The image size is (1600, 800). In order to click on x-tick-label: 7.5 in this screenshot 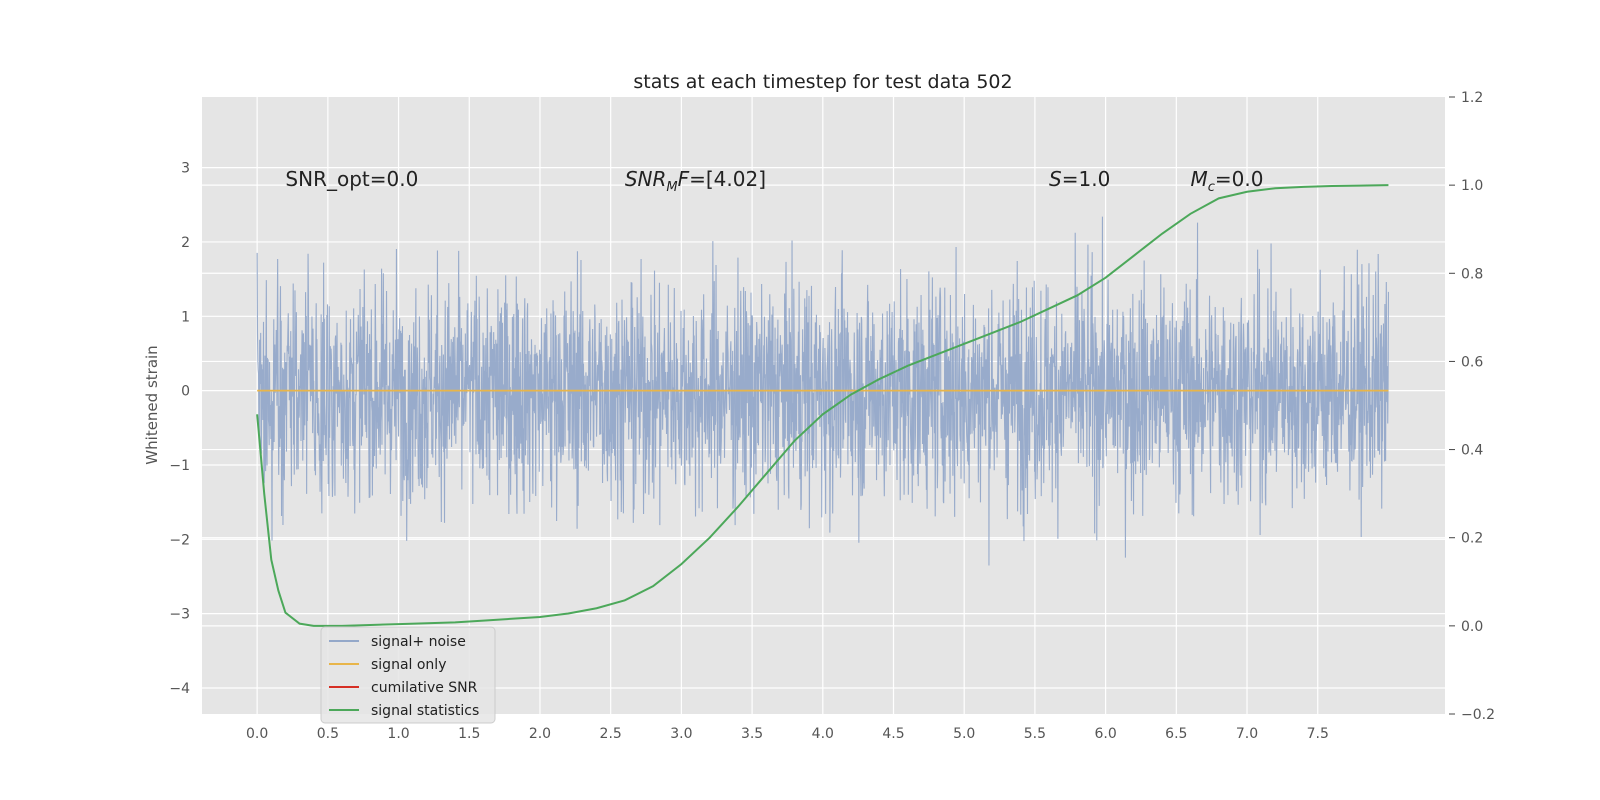, I will do `click(1318, 734)`.